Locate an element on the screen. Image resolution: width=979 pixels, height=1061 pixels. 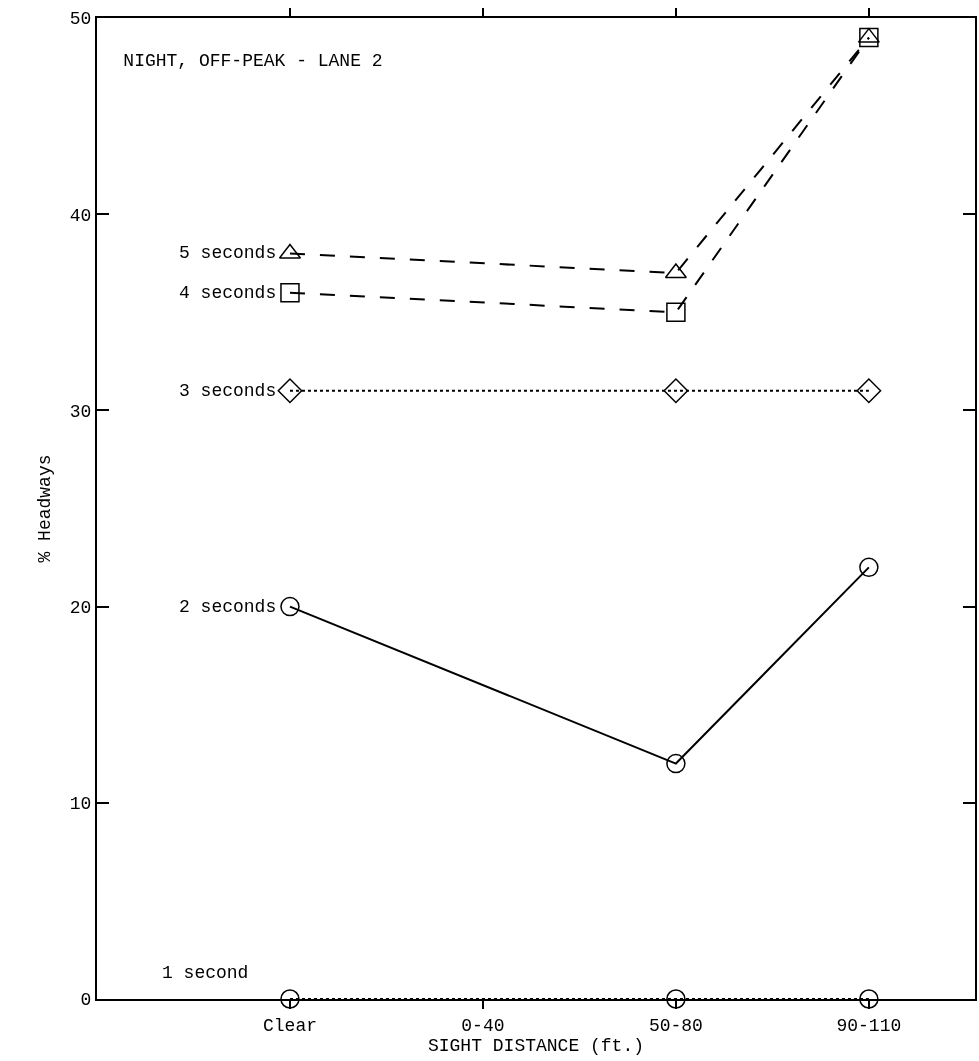
x-tick-label: Clear is located at coordinates (289, 1025).